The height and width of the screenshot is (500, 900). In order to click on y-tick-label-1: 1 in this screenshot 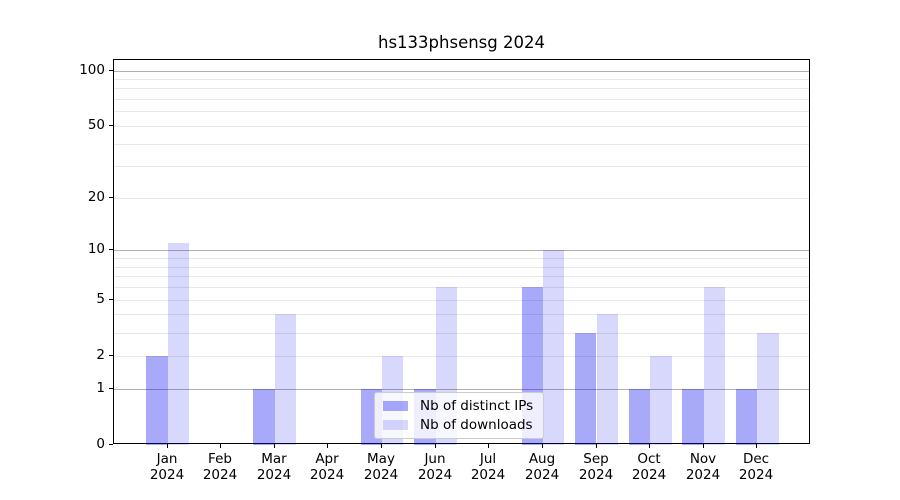, I will do `click(100, 388)`.